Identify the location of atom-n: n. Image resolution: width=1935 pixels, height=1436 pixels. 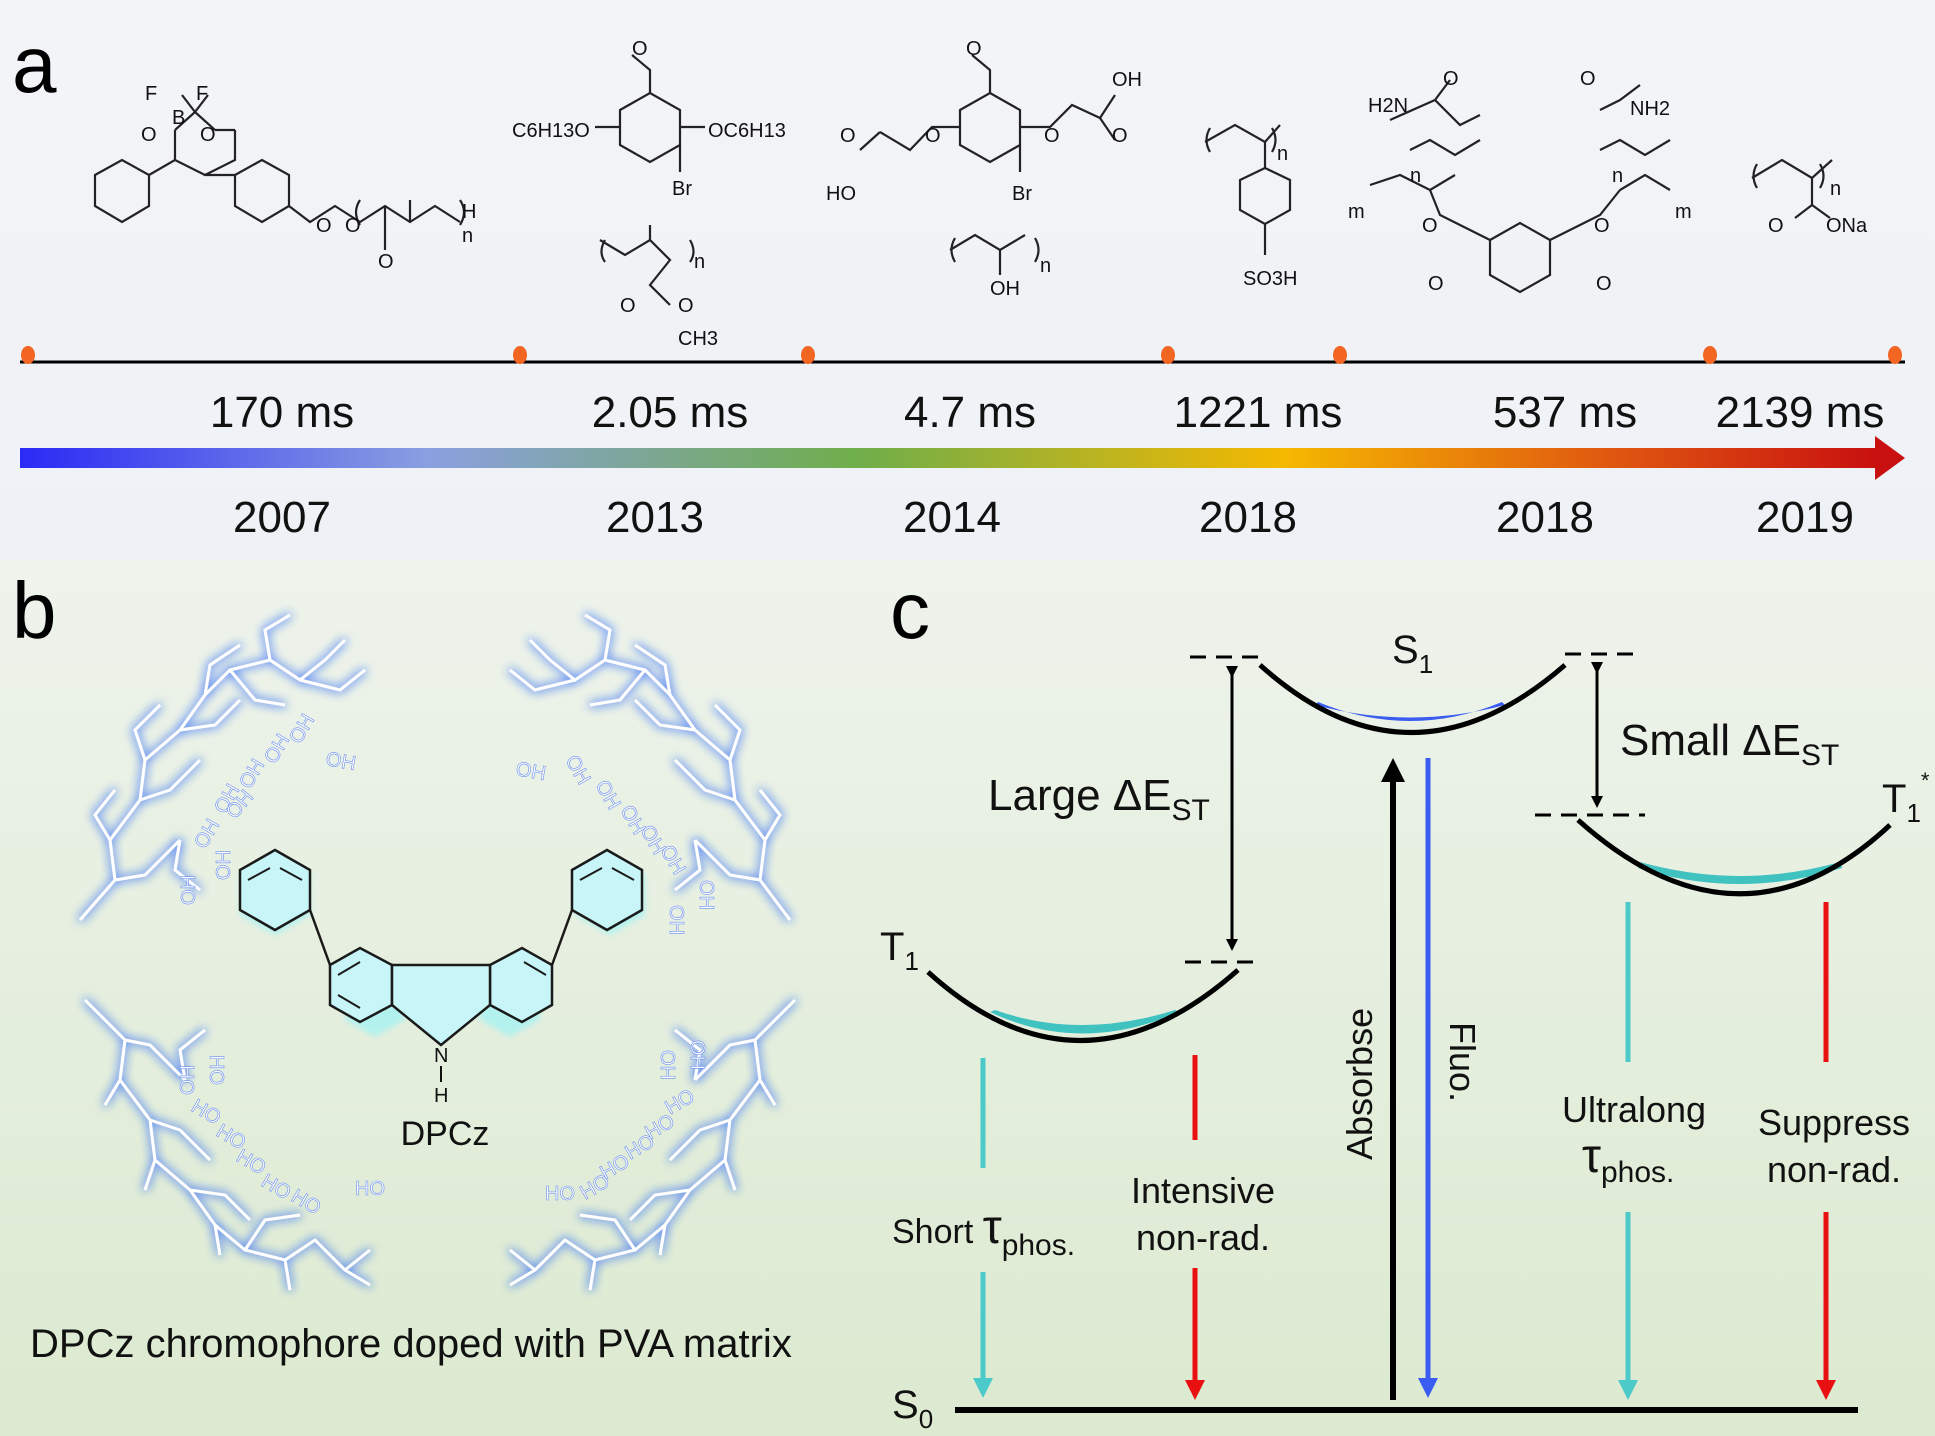
(467, 236).